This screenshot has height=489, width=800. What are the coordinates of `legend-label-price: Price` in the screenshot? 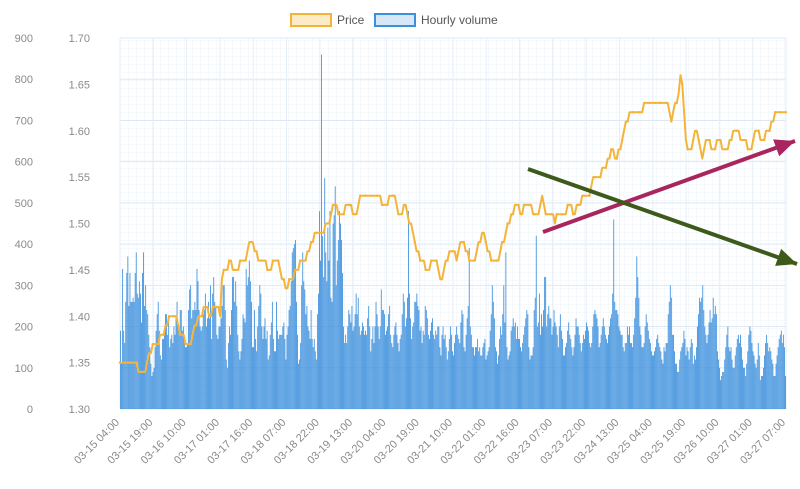 It's located at (351, 20).